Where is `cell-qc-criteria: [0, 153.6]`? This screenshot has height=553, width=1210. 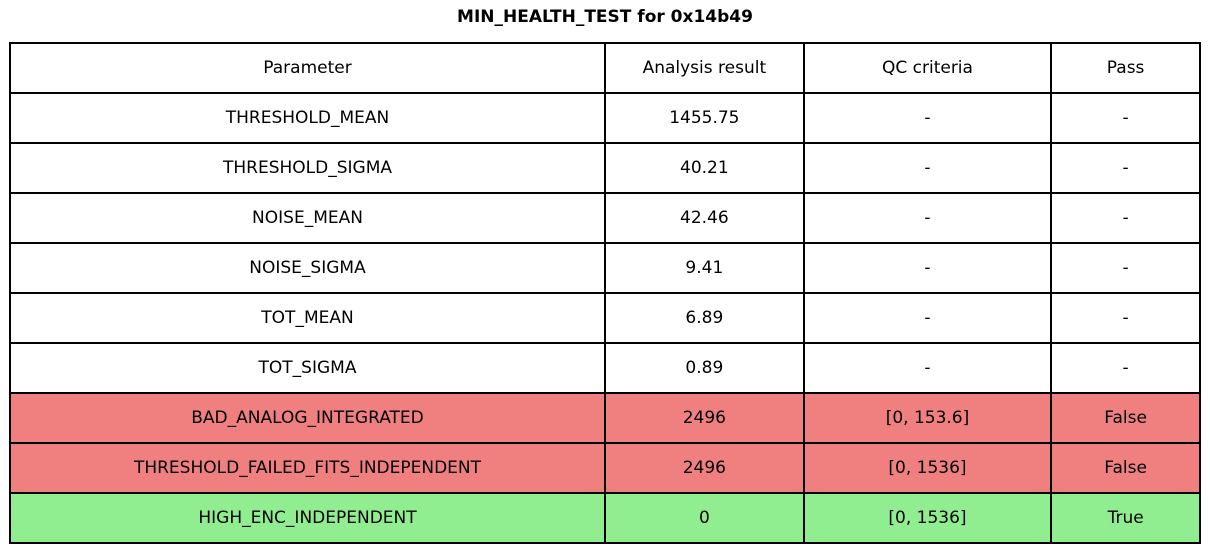 cell-qc-criteria: [0, 153.6] is located at coordinates (927, 418).